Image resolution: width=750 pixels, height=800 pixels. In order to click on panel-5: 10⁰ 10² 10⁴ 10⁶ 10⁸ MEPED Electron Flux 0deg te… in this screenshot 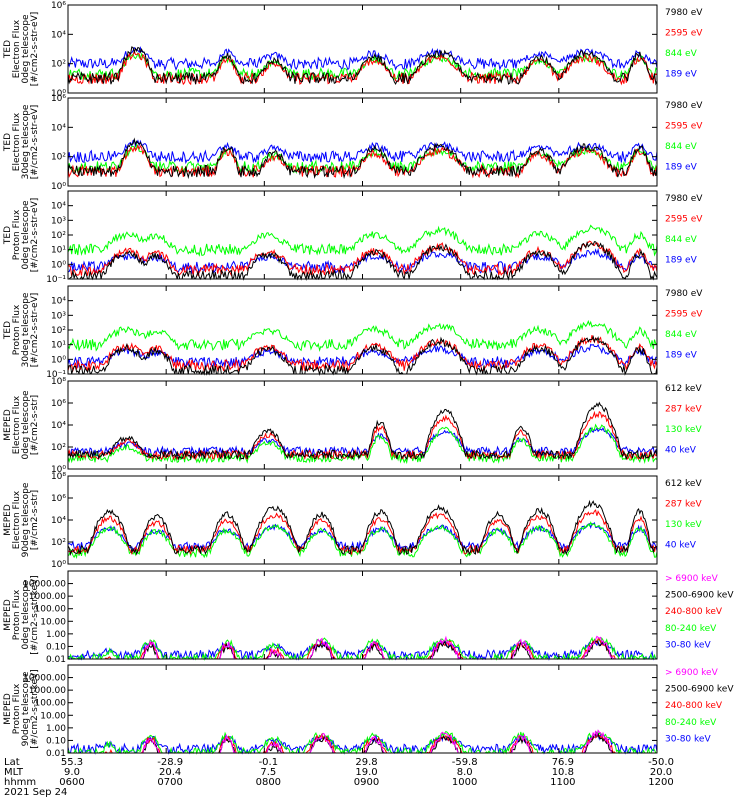, I will do `click(352, 426)`.